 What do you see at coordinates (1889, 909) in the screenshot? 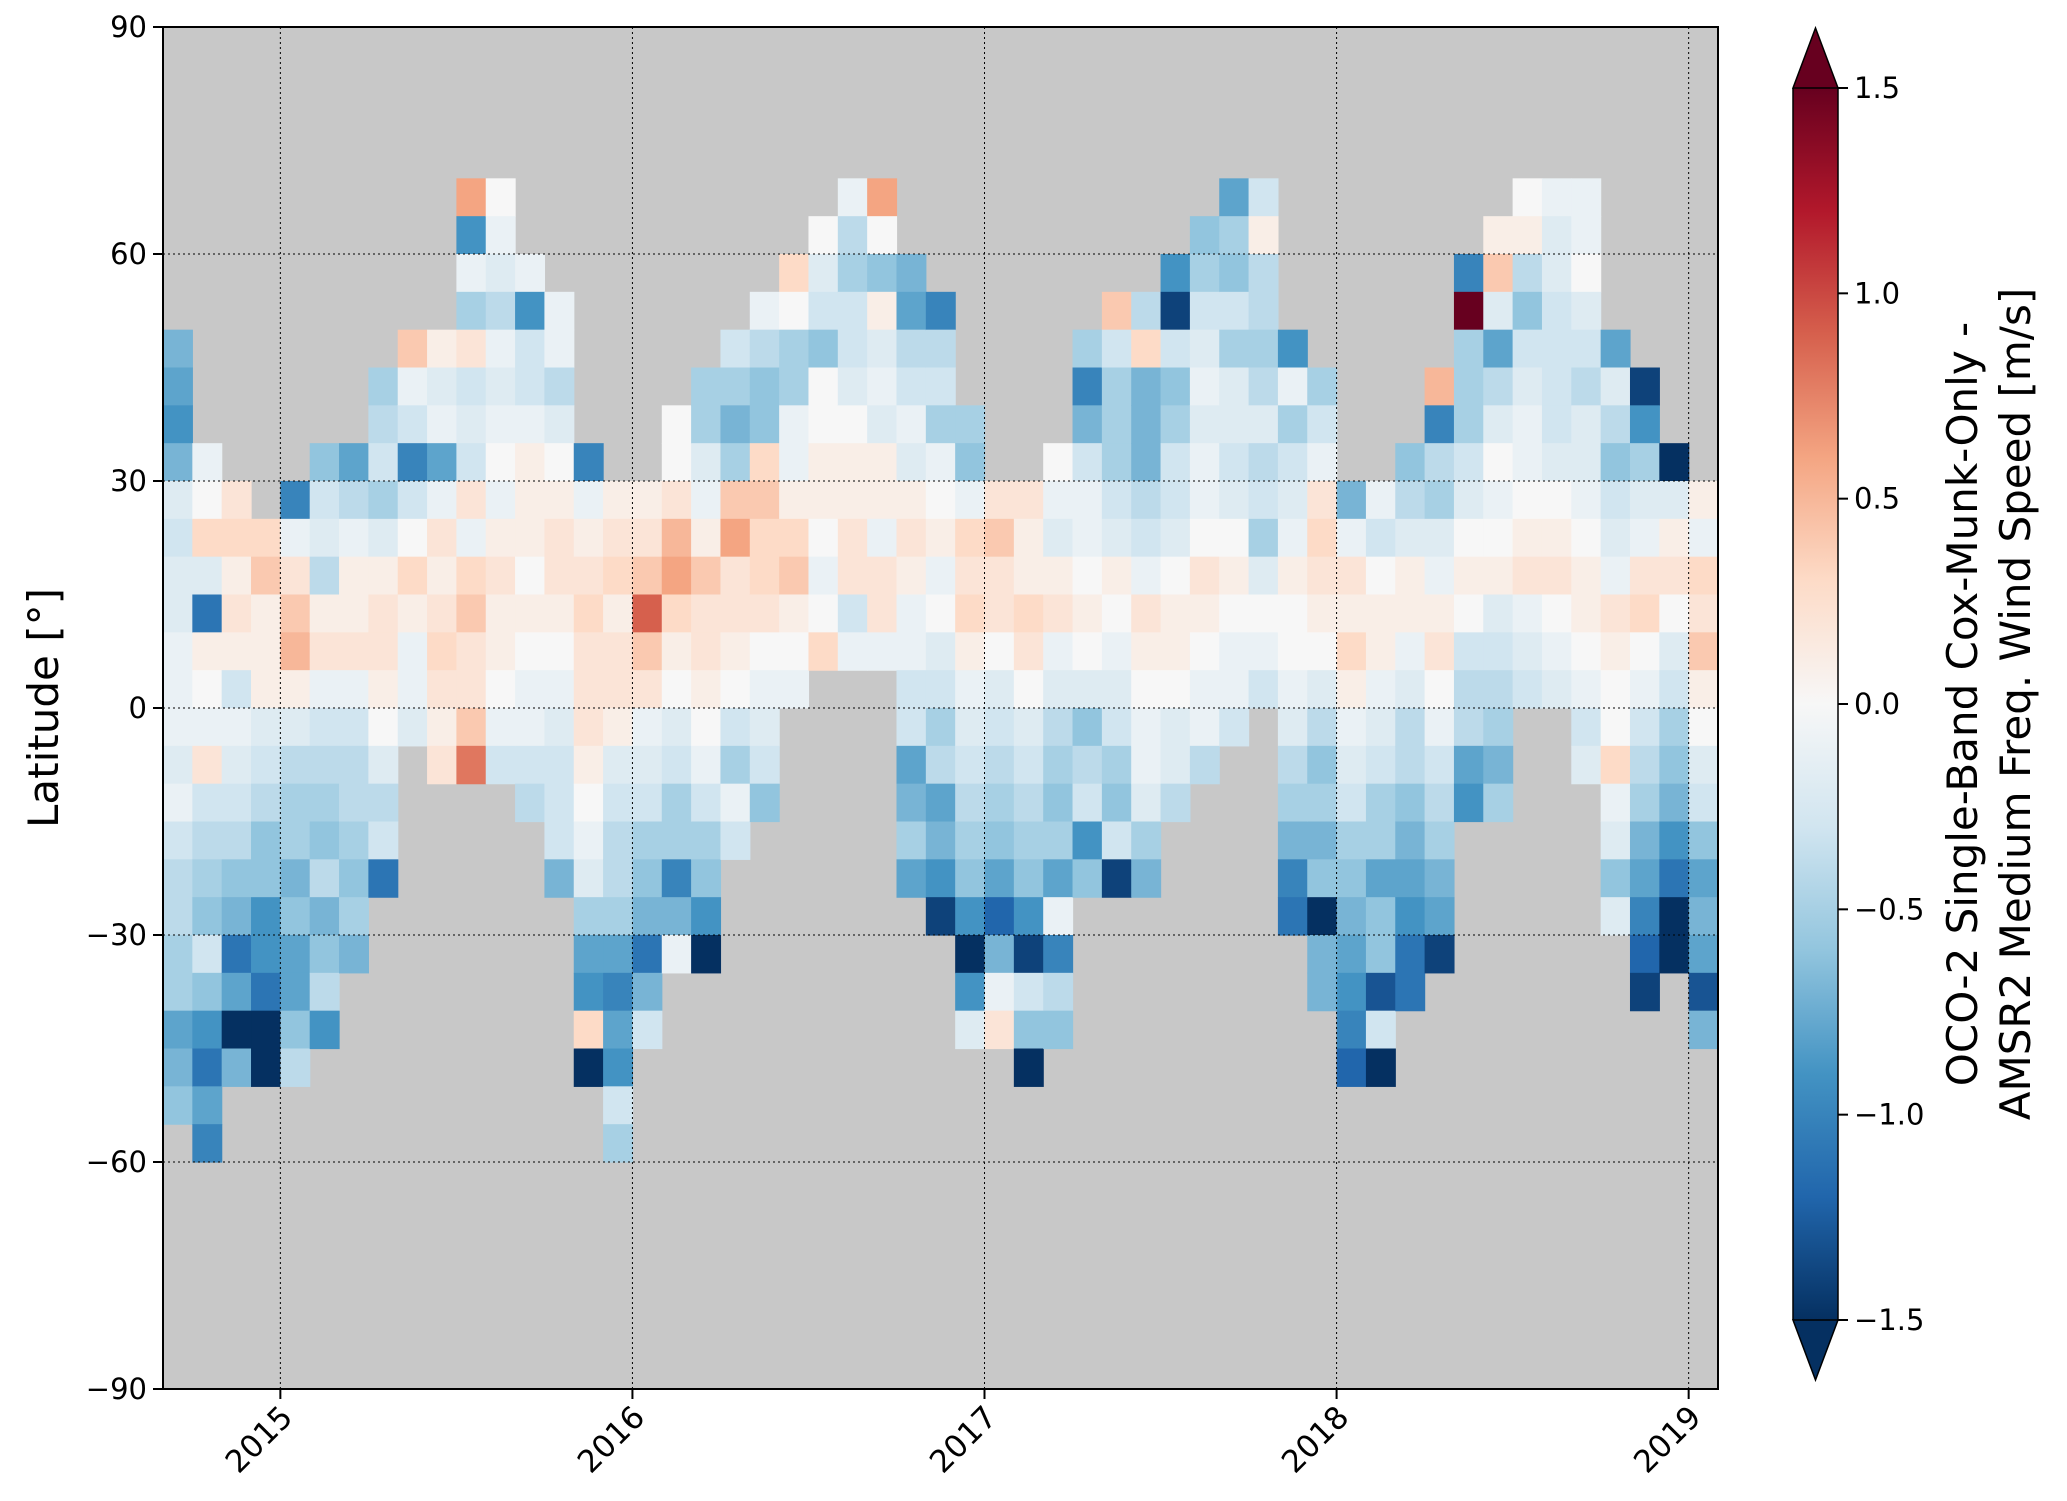
I see `colorbar-tick-label: −0.5` at bounding box center [1889, 909].